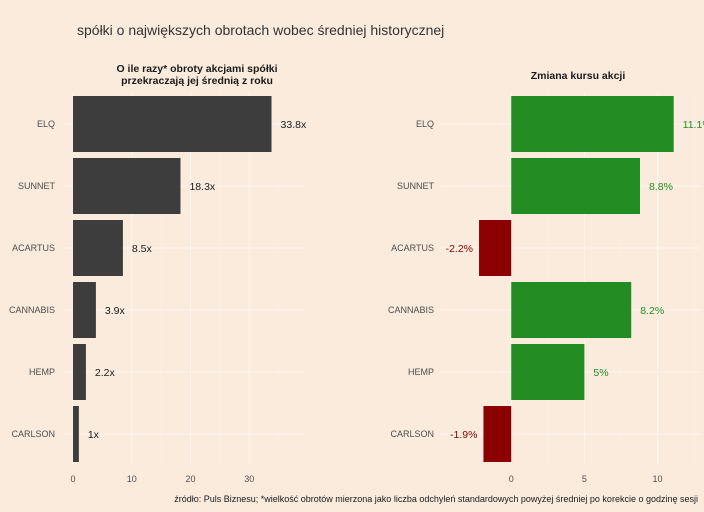 This screenshot has width=704, height=512. I want to click on panel-title-line: O ile razy* obroty akcjami spółki, so click(196, 69).